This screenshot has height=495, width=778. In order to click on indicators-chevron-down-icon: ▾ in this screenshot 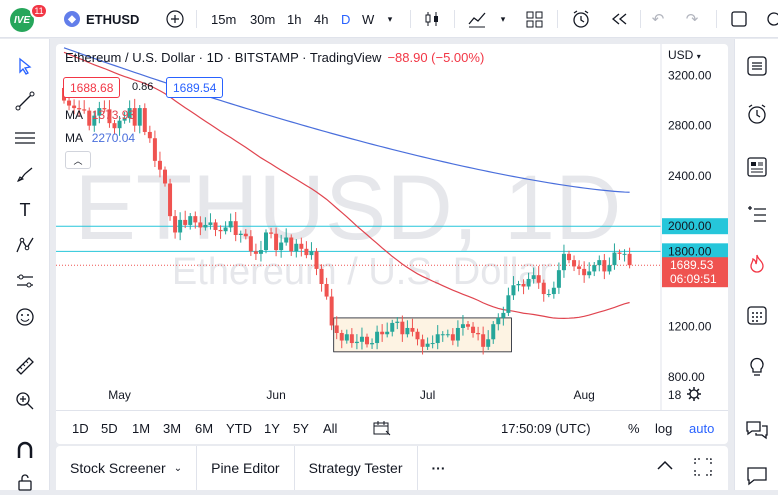, I will do `click(503, 18)`.